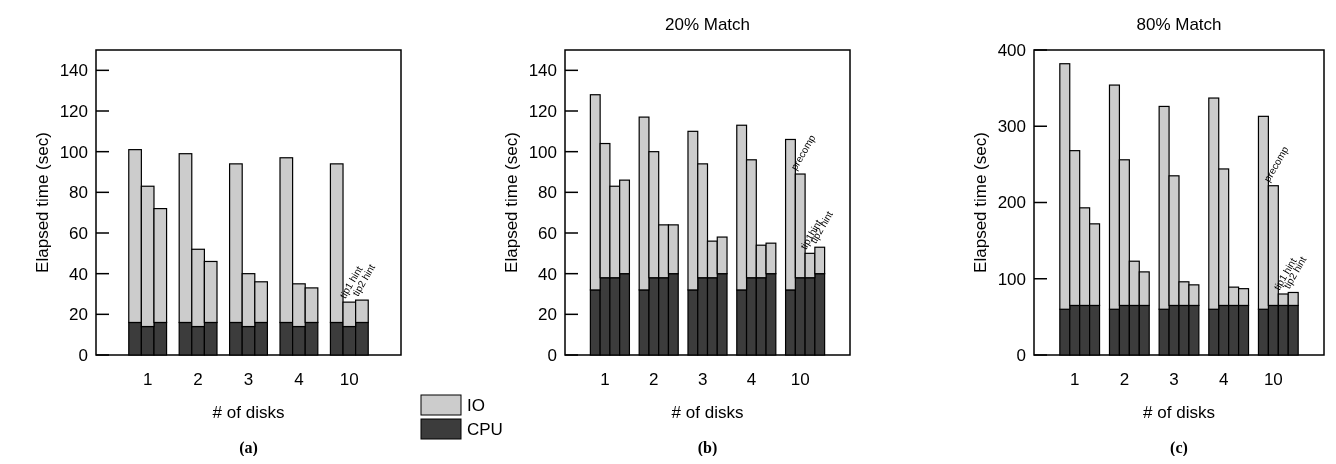 The image size is (1336, 464). I want to click on legend-label: IO, so click(476, 405).